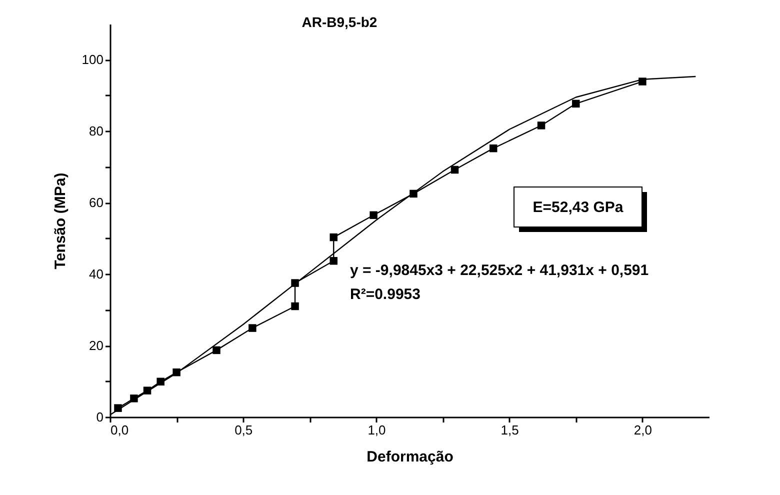 Image resolution: width=780 pixels, height=495 pixels. I want to click on y-tick-label: 100, so click(93, 60).